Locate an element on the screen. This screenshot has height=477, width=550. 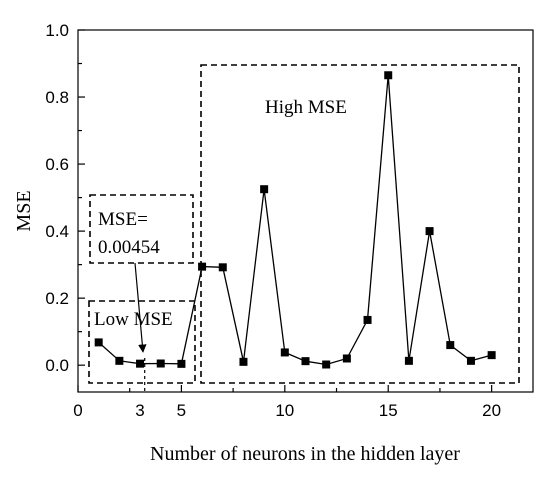
x-tick-label-extra: 3 is located at coordinates (139, 410).